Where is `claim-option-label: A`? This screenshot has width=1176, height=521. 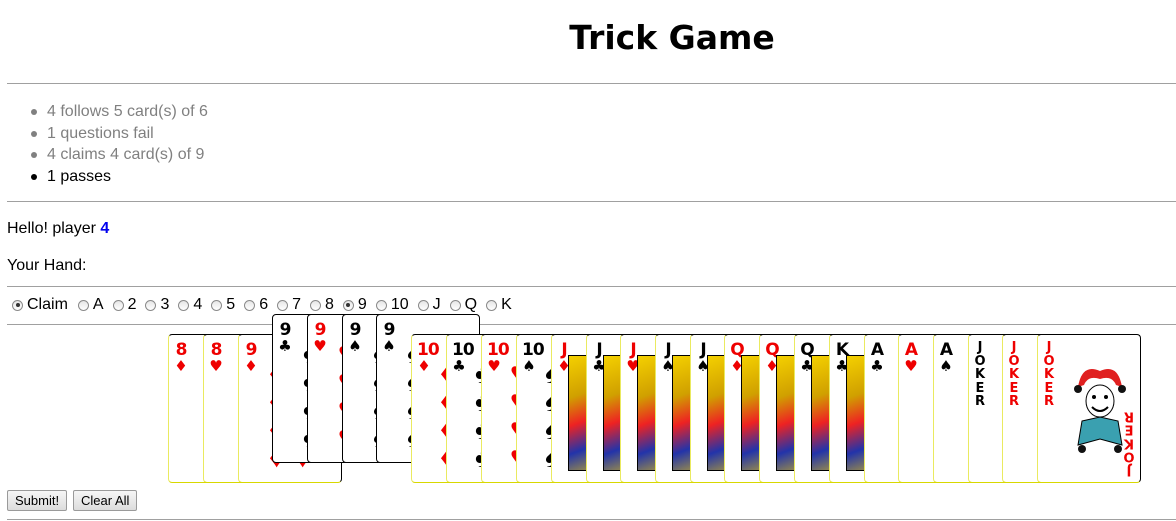 claim-option-label: A is located at coordinates (98, 304).